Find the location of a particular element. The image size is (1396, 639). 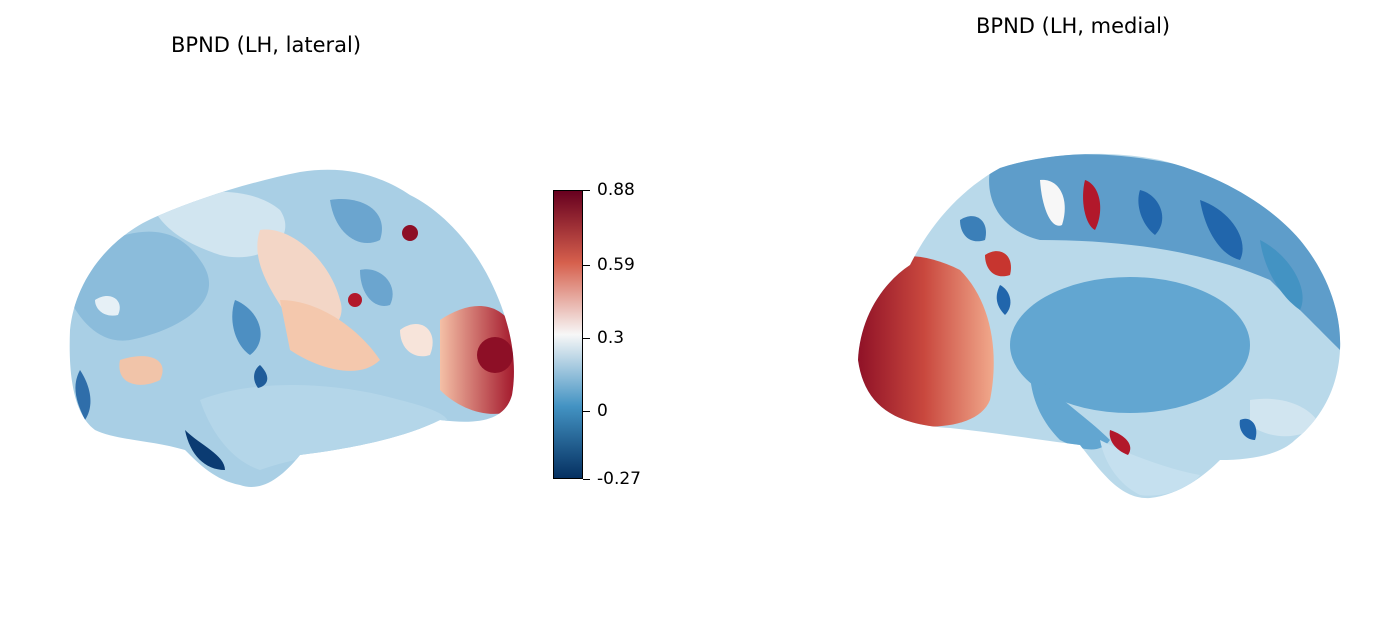

medial-panel-title: BPND (LH, medial) is located at coordinates (1073, 26).